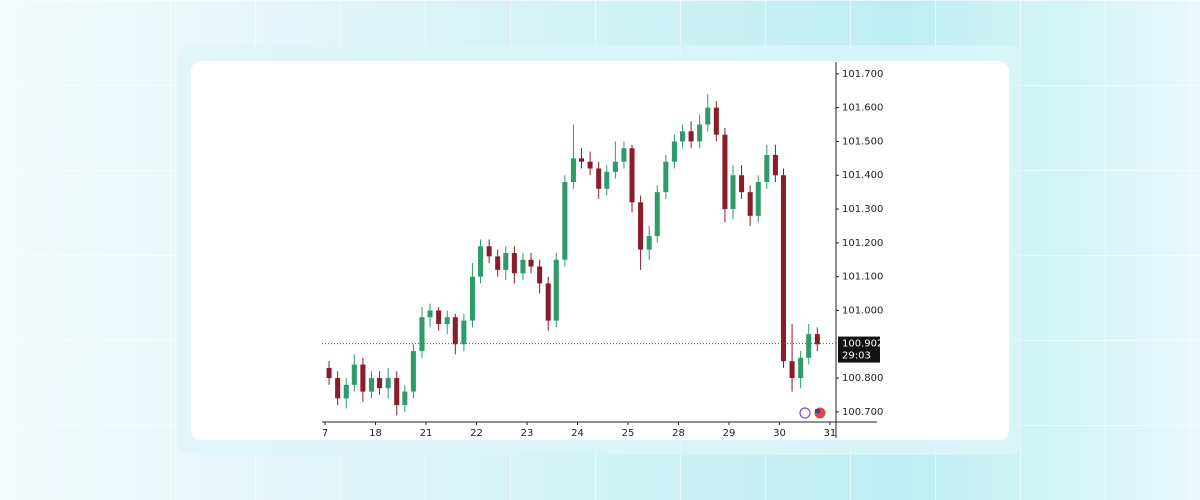 The width and height of the screenshot is (1200, 500). Describe the element at coordinates (856, 356) in the screenshot. I see `countdown-label: 29:03` at that location.